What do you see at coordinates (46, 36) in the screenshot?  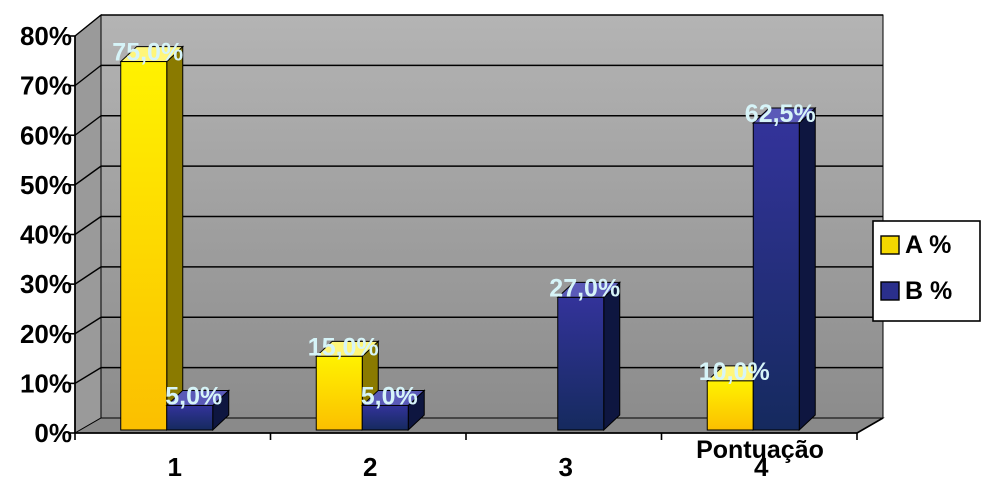 I see `y-tick-label: 80%` at bounding box center [46, 36].